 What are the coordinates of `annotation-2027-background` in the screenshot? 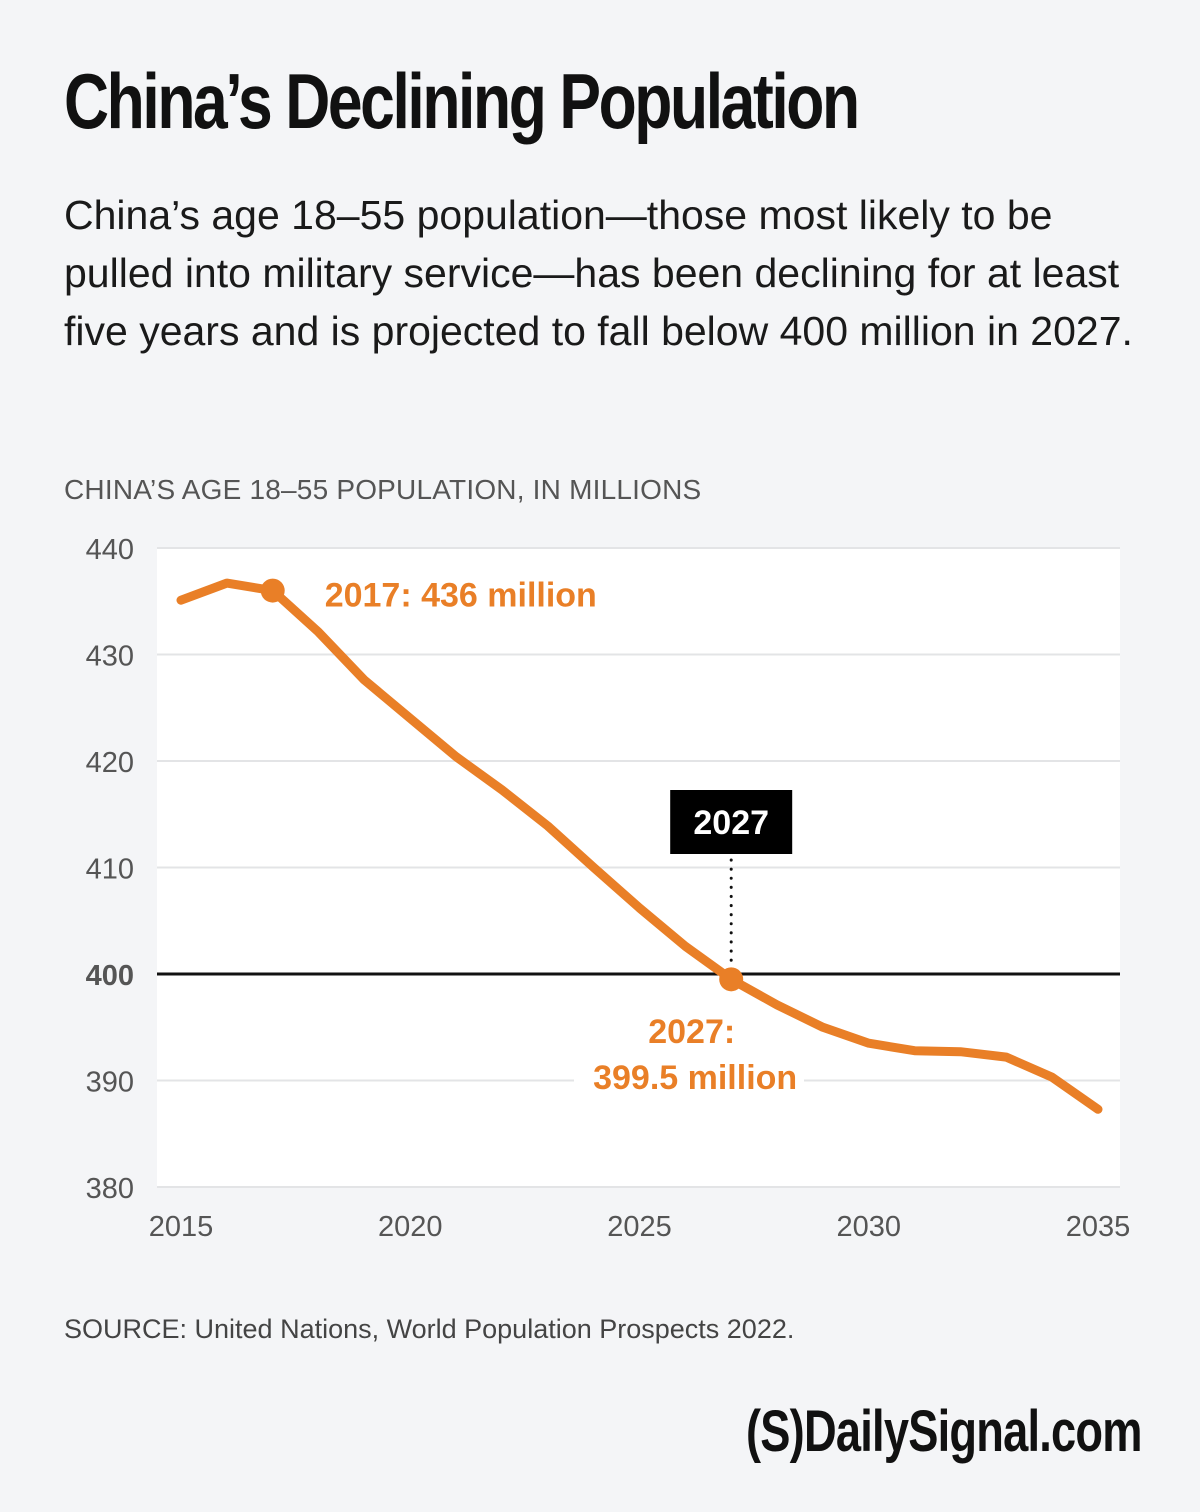 It's located at (689, 1076).